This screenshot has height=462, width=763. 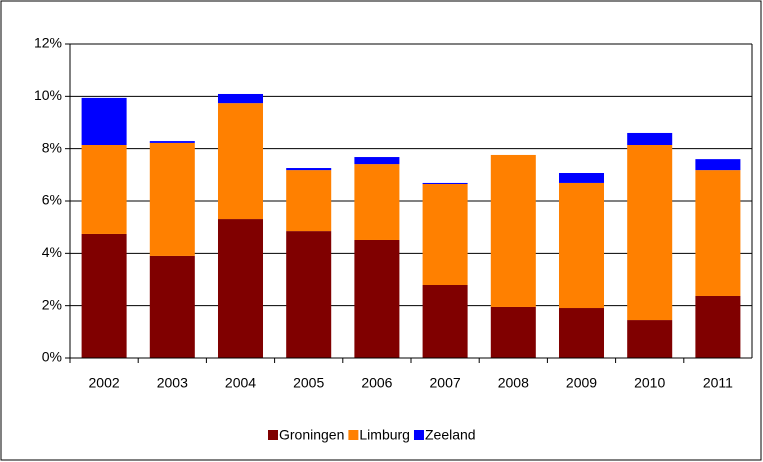 I want to click on y-tick-label: 12%, so click(x=48, y=43).